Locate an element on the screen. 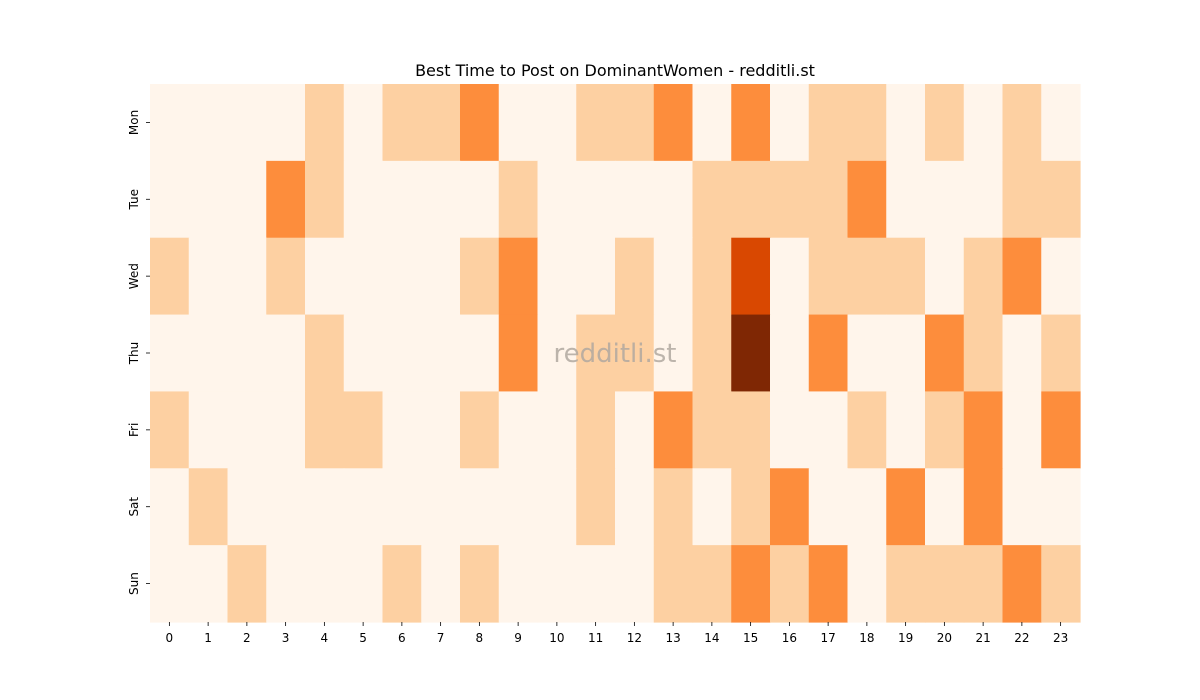 The height and width of the screenshot is (700, 1200). x-tick-label: 4 is located at coordinates (325, 638).